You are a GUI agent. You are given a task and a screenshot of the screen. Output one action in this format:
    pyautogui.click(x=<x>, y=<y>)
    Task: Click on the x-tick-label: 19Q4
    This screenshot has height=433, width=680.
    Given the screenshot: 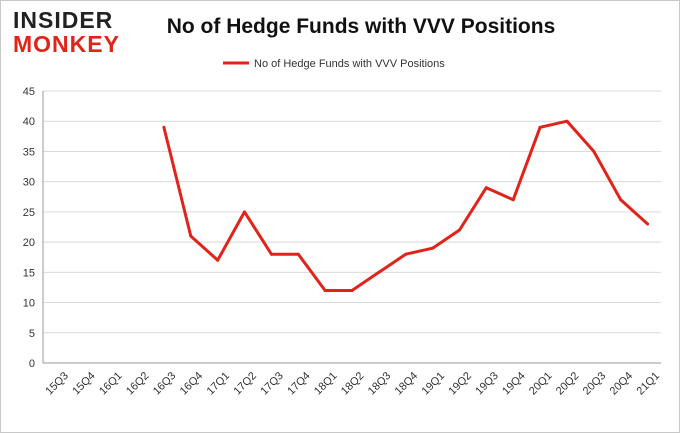 What is the action you would take?
    pyautogui.click(x=514, y=384)
    